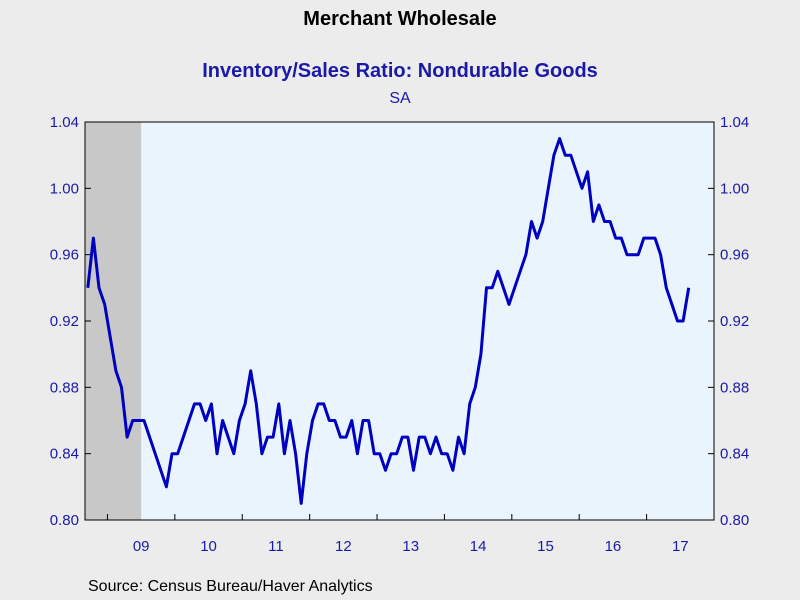 The width and height of the screenshot is (800, 600). What do you see at coordinates (64, 255) in the screenshot?
I see `y-tick-label-left: 0.96` at bounding box center [64, 255].